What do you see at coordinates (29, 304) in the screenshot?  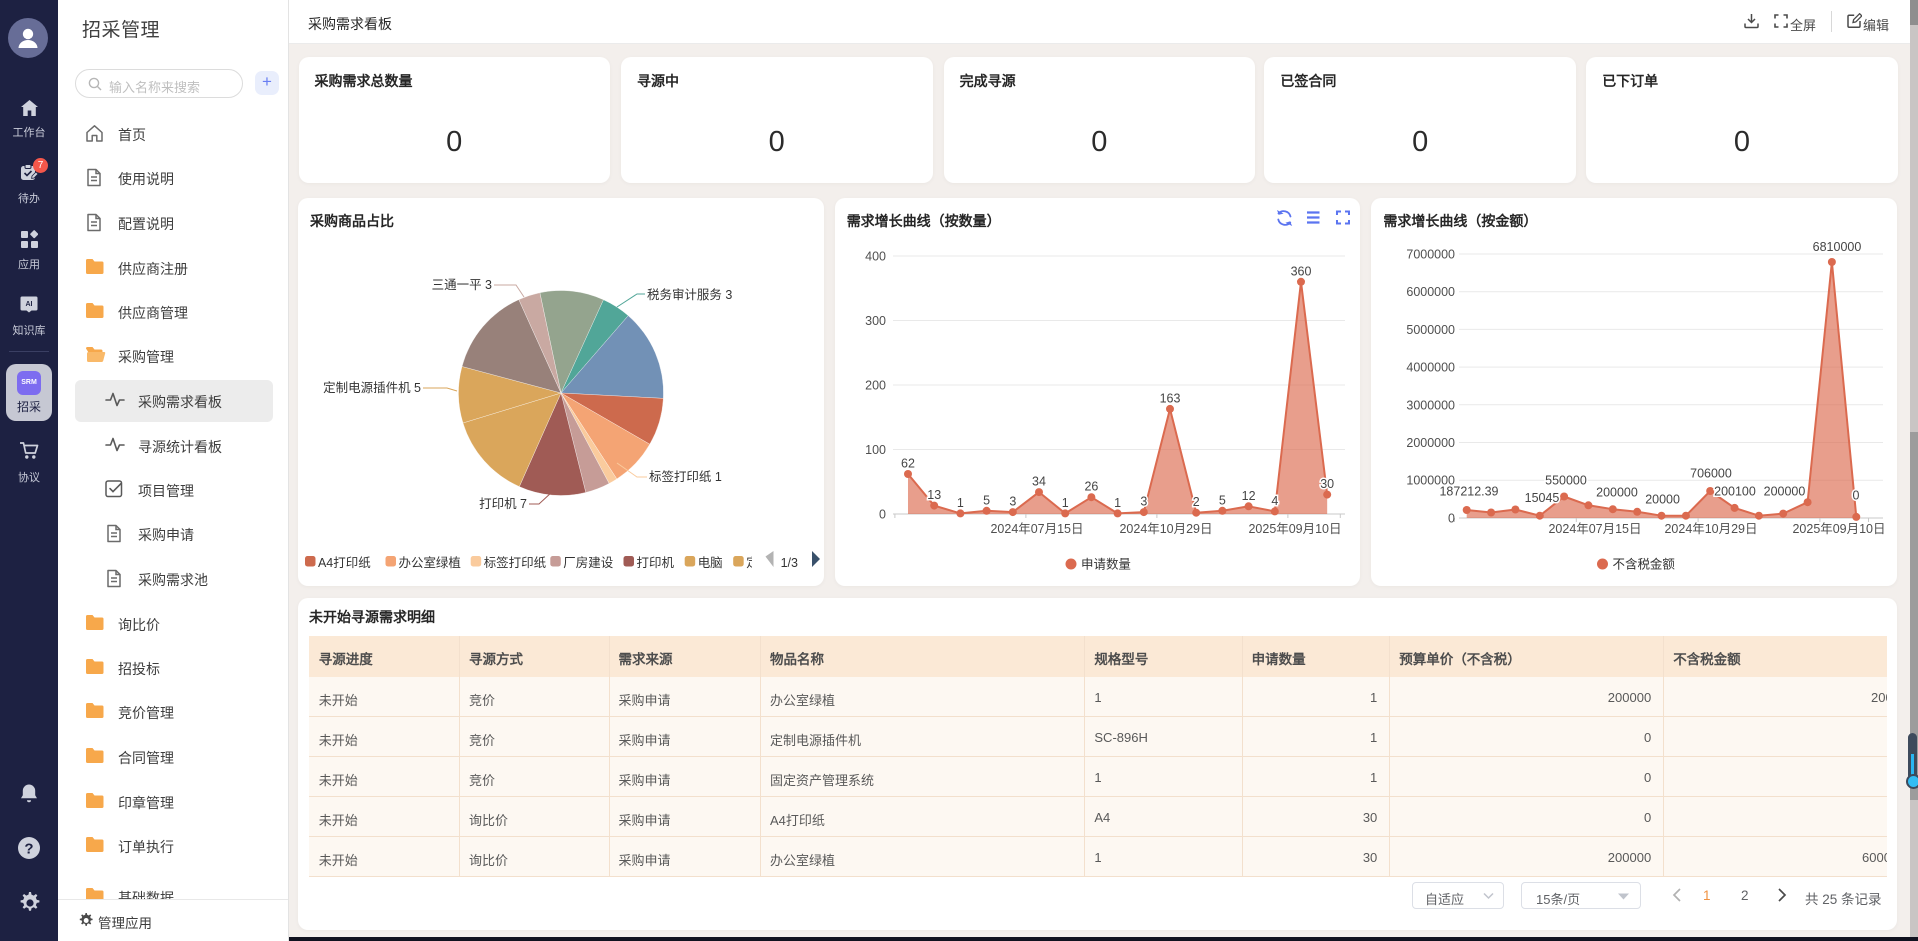 I see `svg-text: AI` at bounding box center [29, 304].